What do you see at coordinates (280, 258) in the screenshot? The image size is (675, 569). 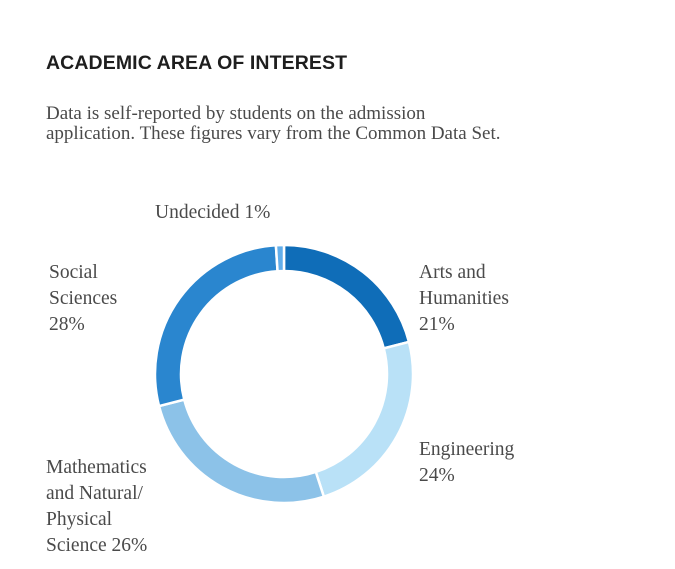 I see `donut-slice-undecided` at bounding box center [280, 258].